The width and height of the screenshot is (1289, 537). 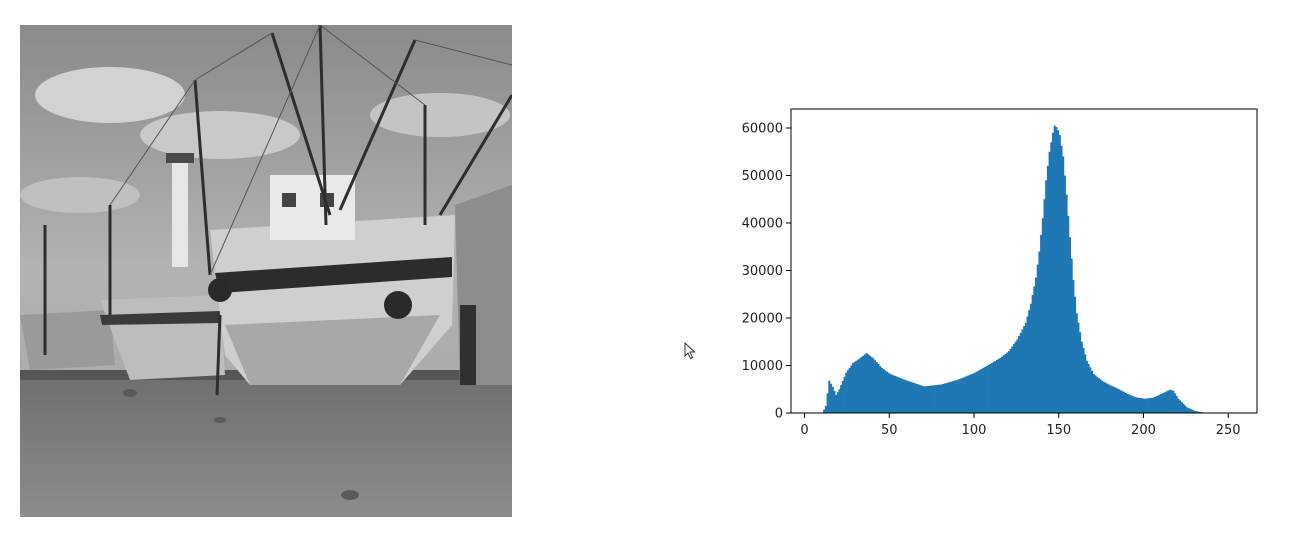 What do you see at coordinates (762, 366) in the screenshot?
I see `y-tick-label: 10000` at bounding box center [762, 366].